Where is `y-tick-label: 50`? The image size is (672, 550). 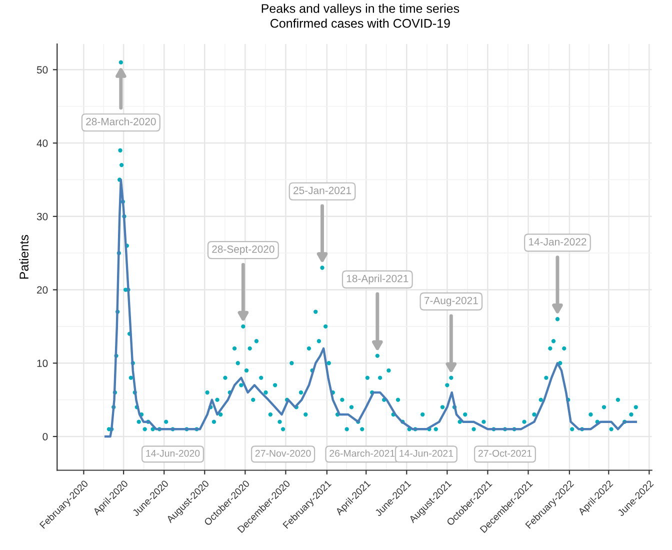 y-tick-label: 50 is located at coordinates (42, 70).